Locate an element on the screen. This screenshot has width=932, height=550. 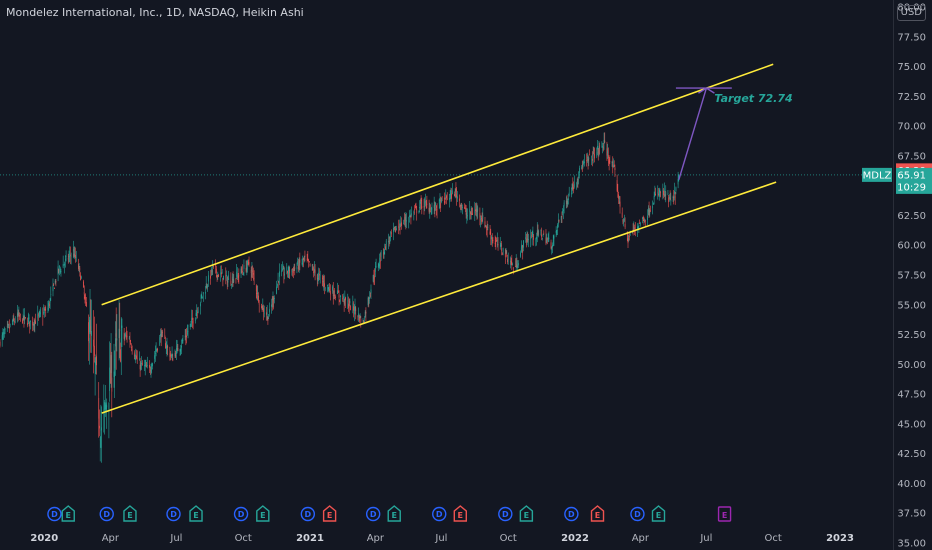
price-tick-label: 42.50 is located at coordinates (911, 454).